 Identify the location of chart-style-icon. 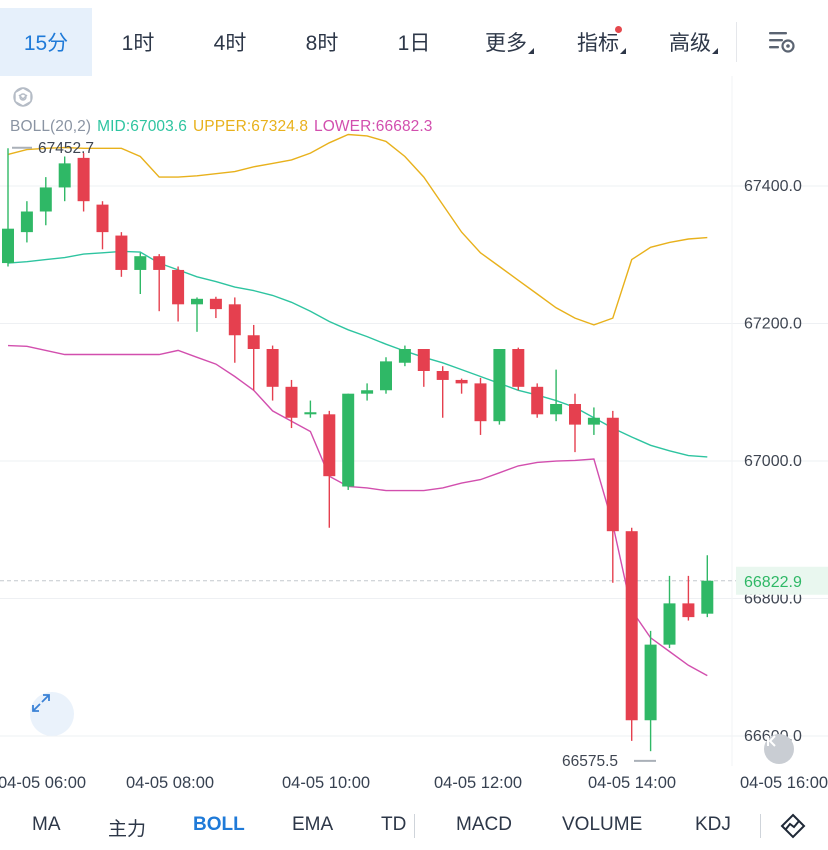
(793, 826).